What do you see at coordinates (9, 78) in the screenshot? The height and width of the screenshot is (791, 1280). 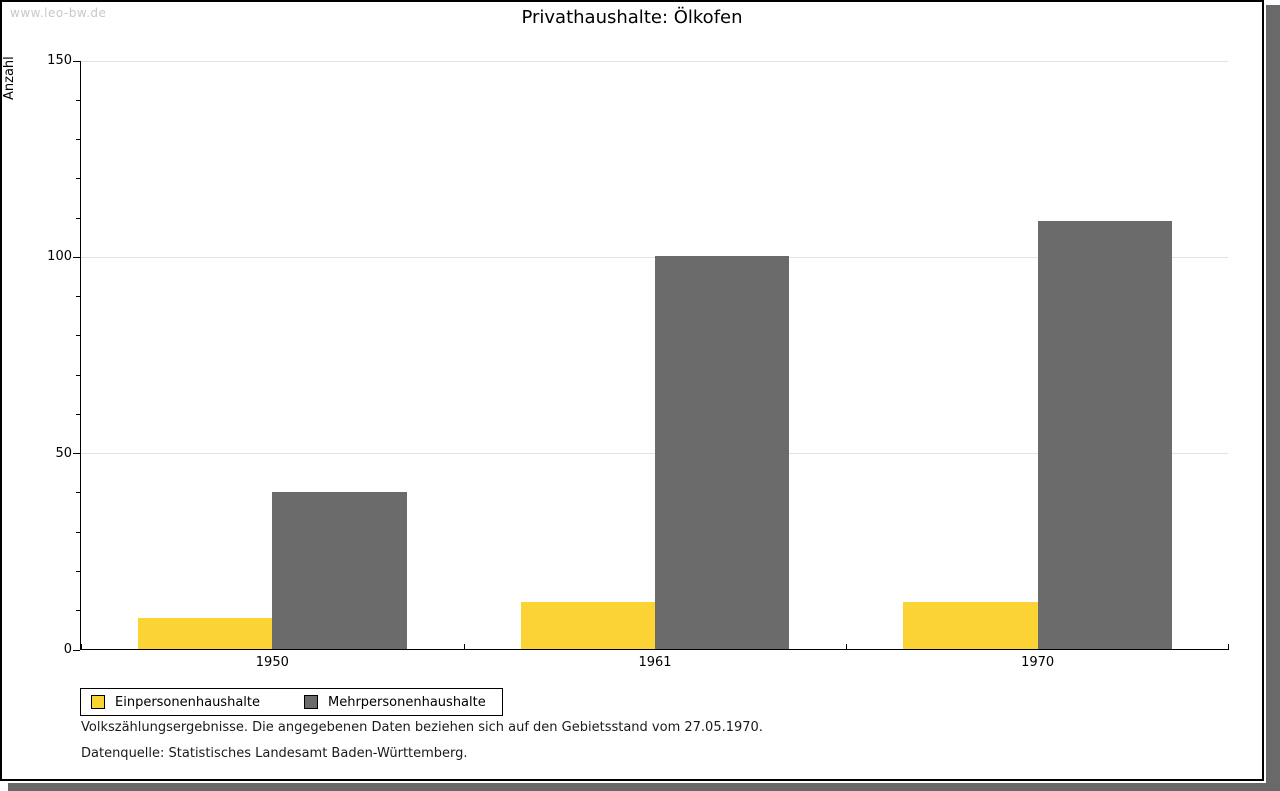 I see `y-axis-title: Anzahl` at bounding box center [9, 78].